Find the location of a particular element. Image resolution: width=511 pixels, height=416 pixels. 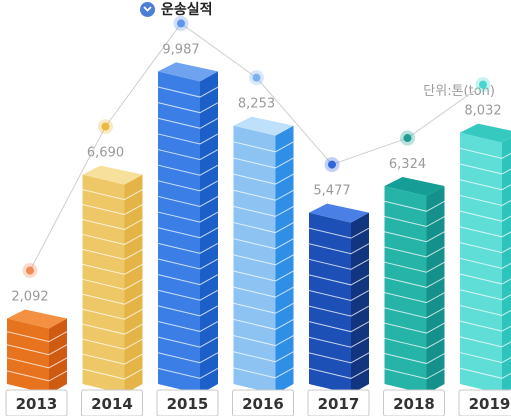

year-label: 2018 is located at coordinates (414, 404).